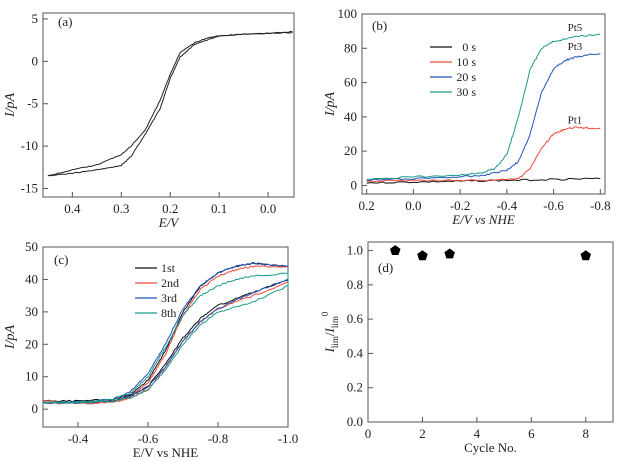 The height and width of the screenshot is (462, 627). What do you see at coordinates (61, 259) in the screenshot?
I see `panel-label: (c)` at bounding box center [61, 259].